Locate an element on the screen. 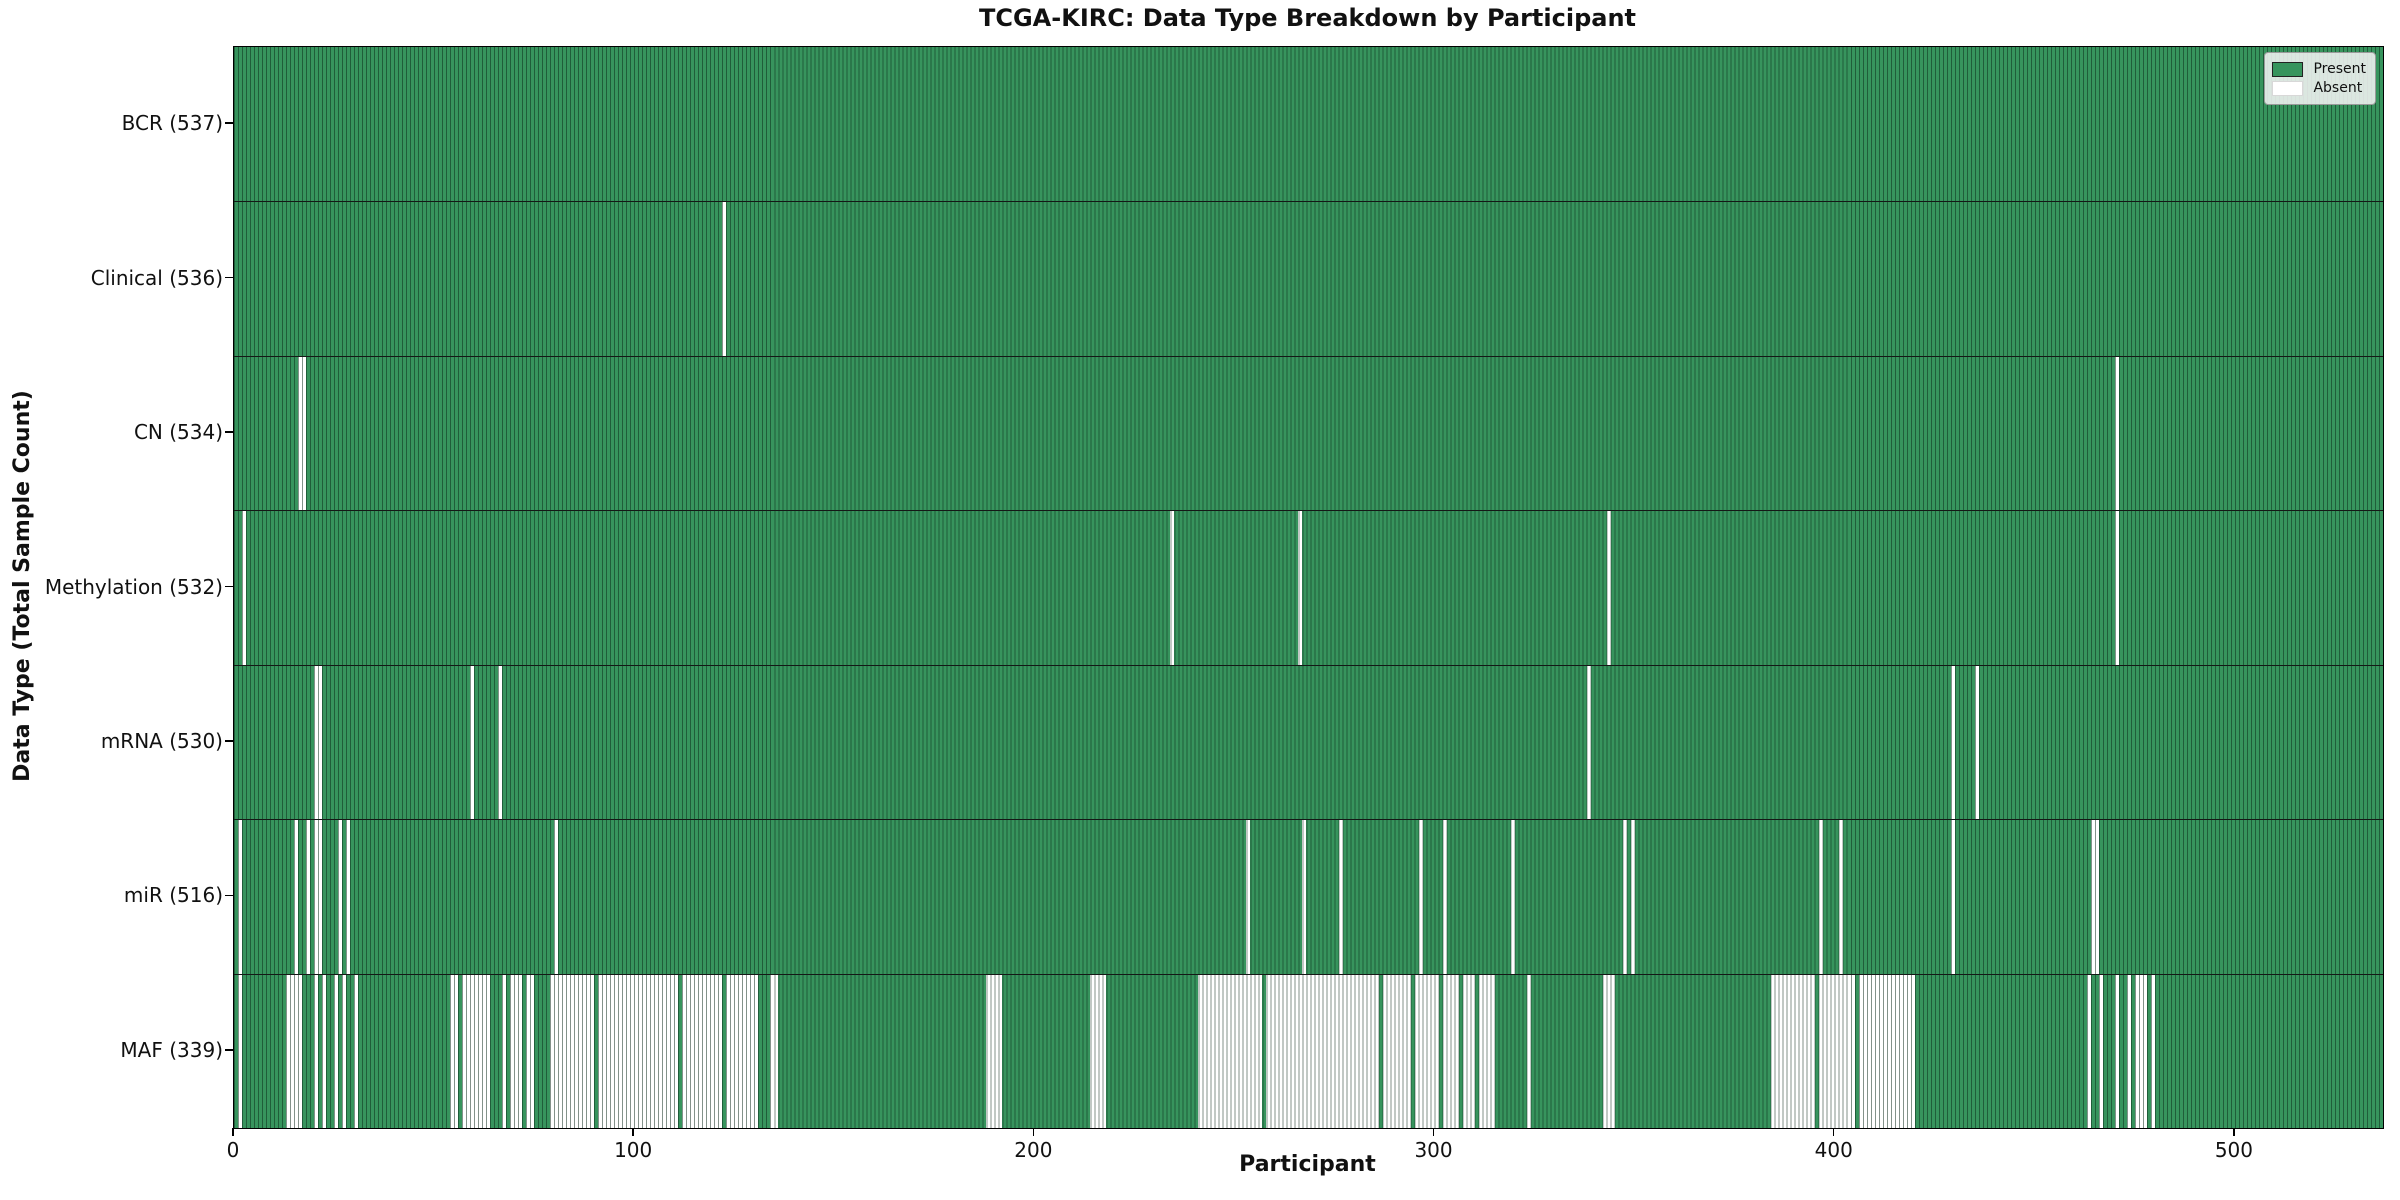 This screenshot has width=2400, height=1200. data-row-bcr is located at coordinates (1308, 124).